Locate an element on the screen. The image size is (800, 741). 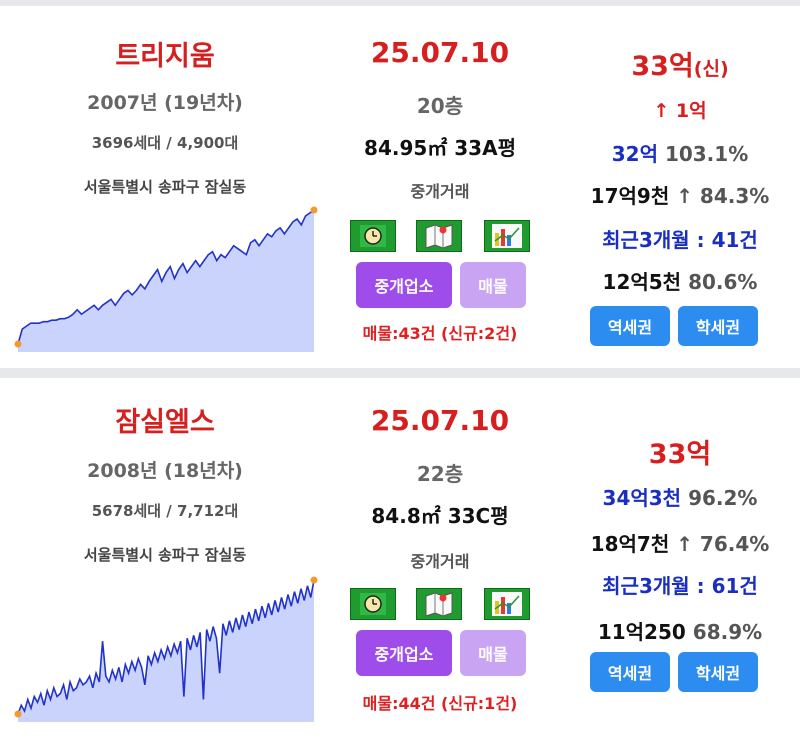
area: 84.8㎡ 33C평 is located at coordinates (440, 516).